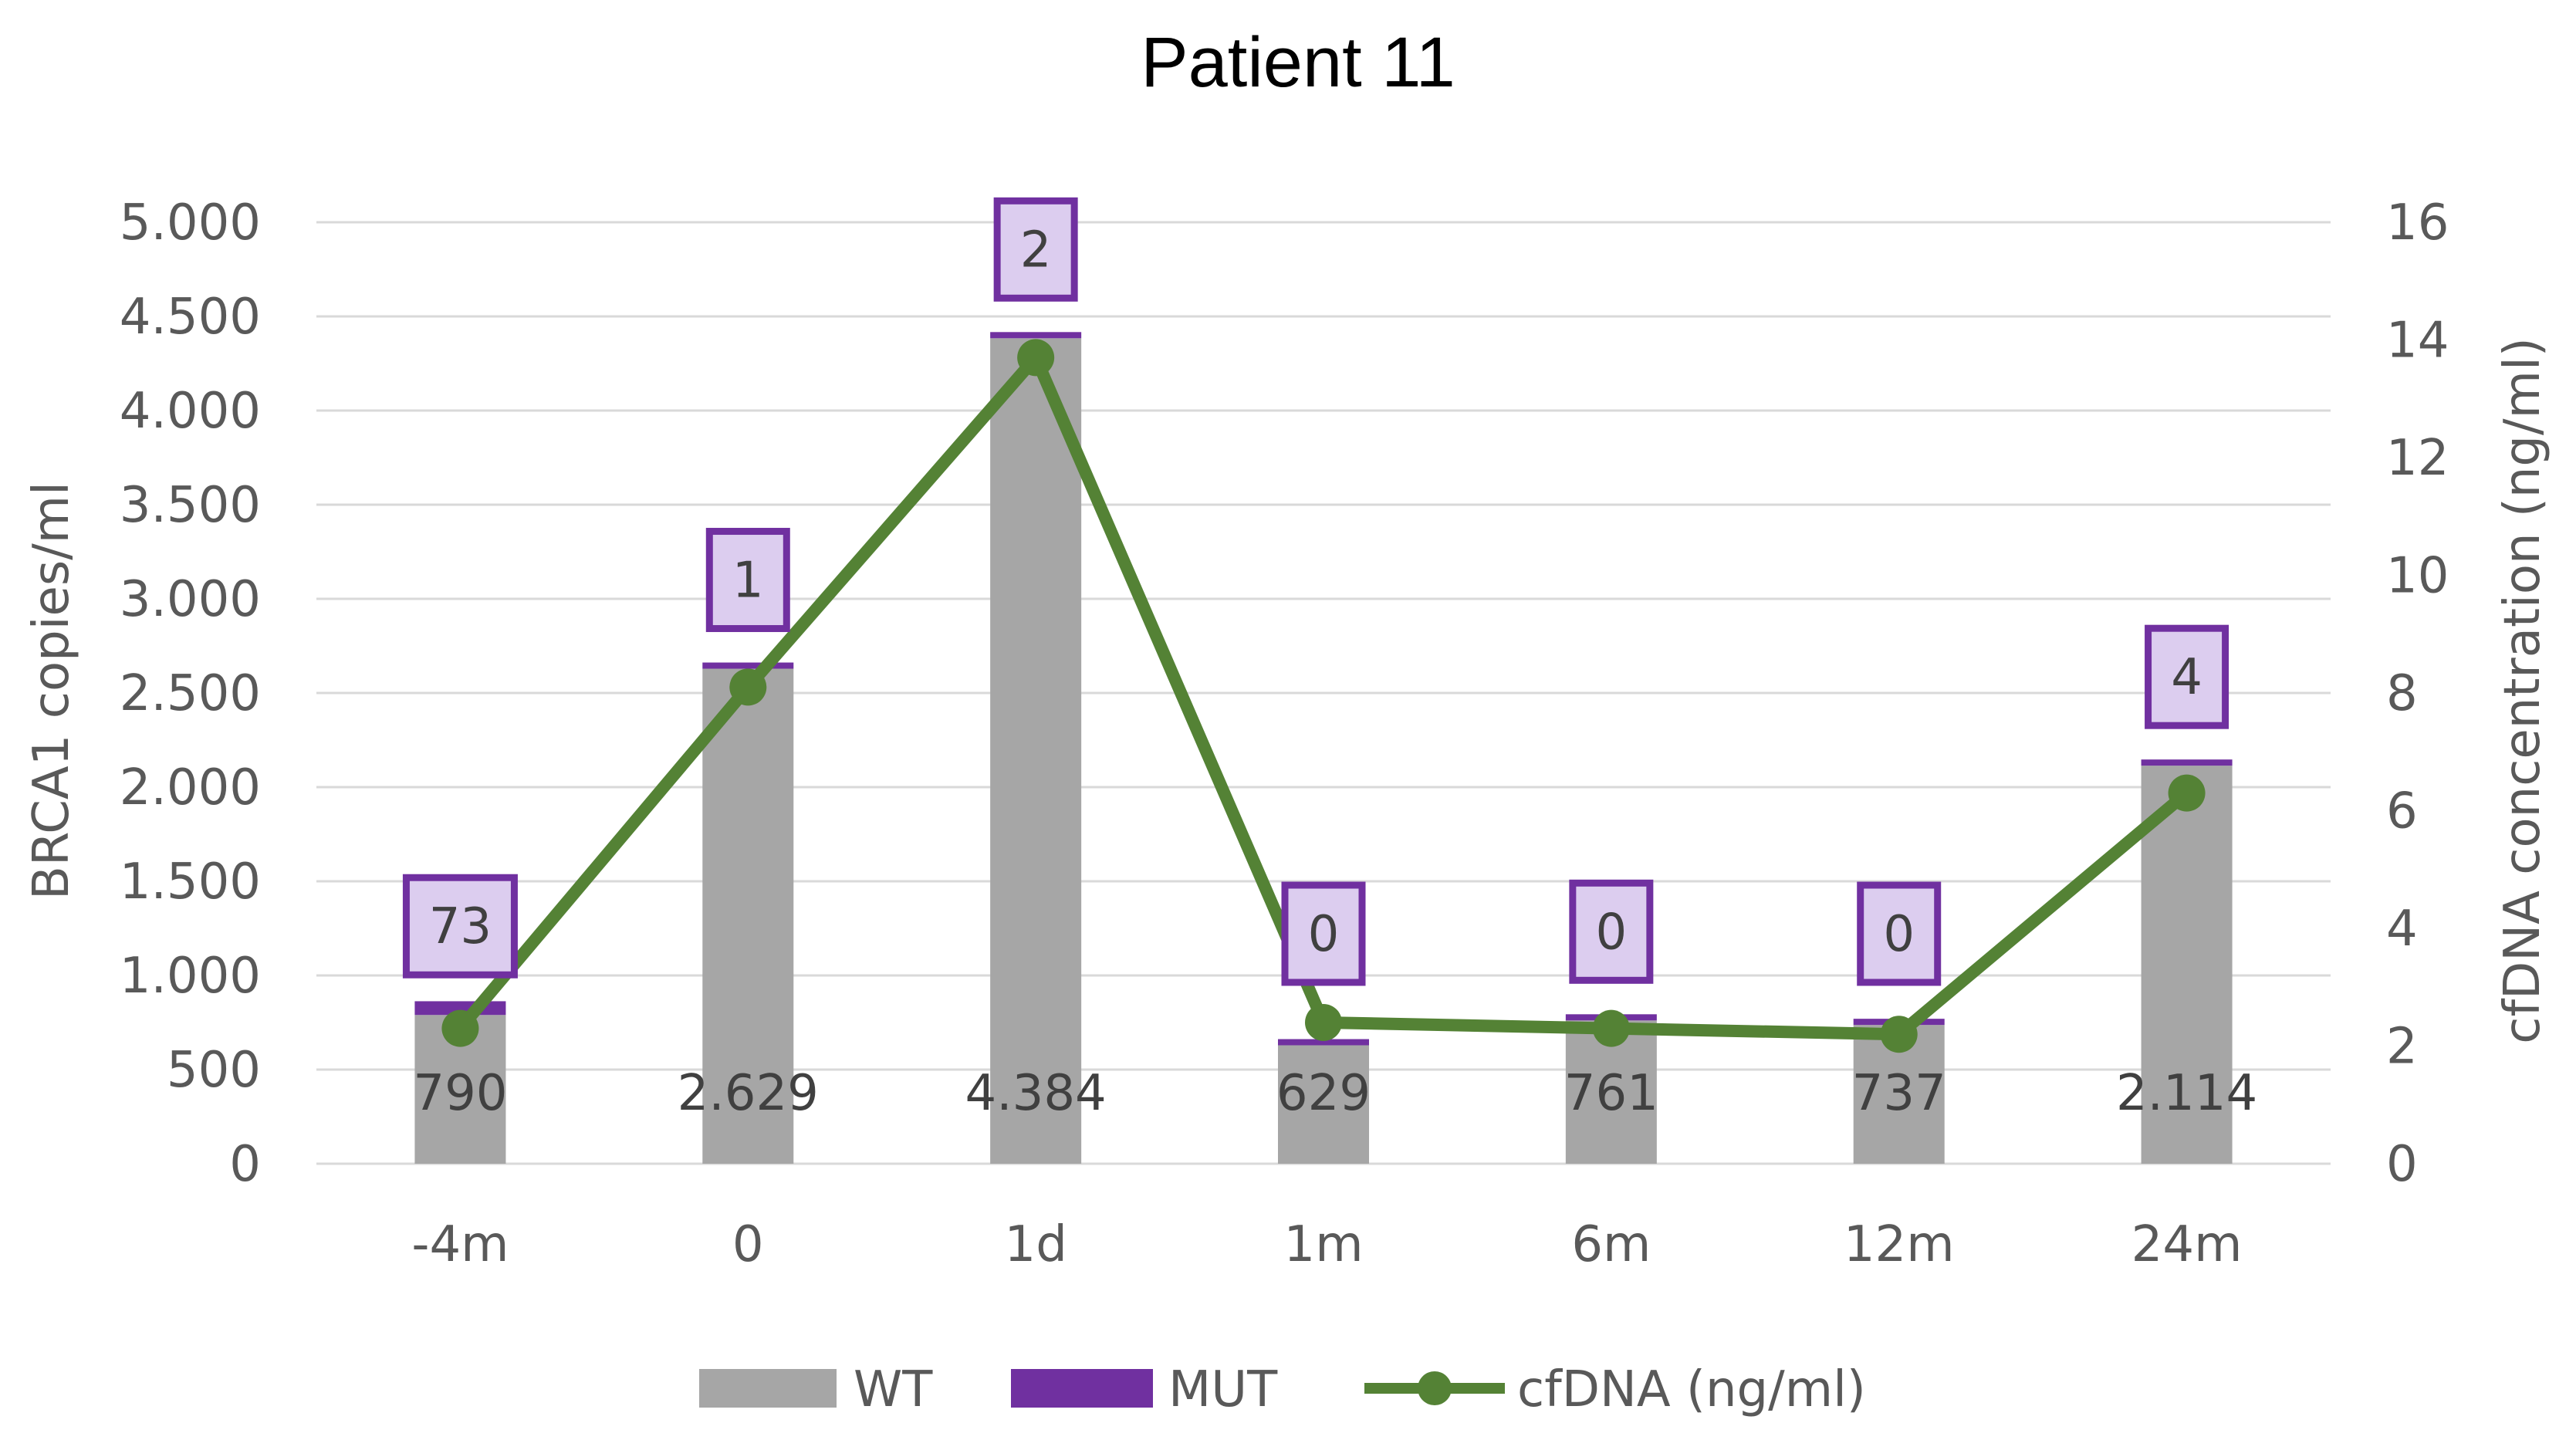  Describe the element at coordinates (1611, 1244) in the screenshot. I see `x-tick-label: 6m` at that location.